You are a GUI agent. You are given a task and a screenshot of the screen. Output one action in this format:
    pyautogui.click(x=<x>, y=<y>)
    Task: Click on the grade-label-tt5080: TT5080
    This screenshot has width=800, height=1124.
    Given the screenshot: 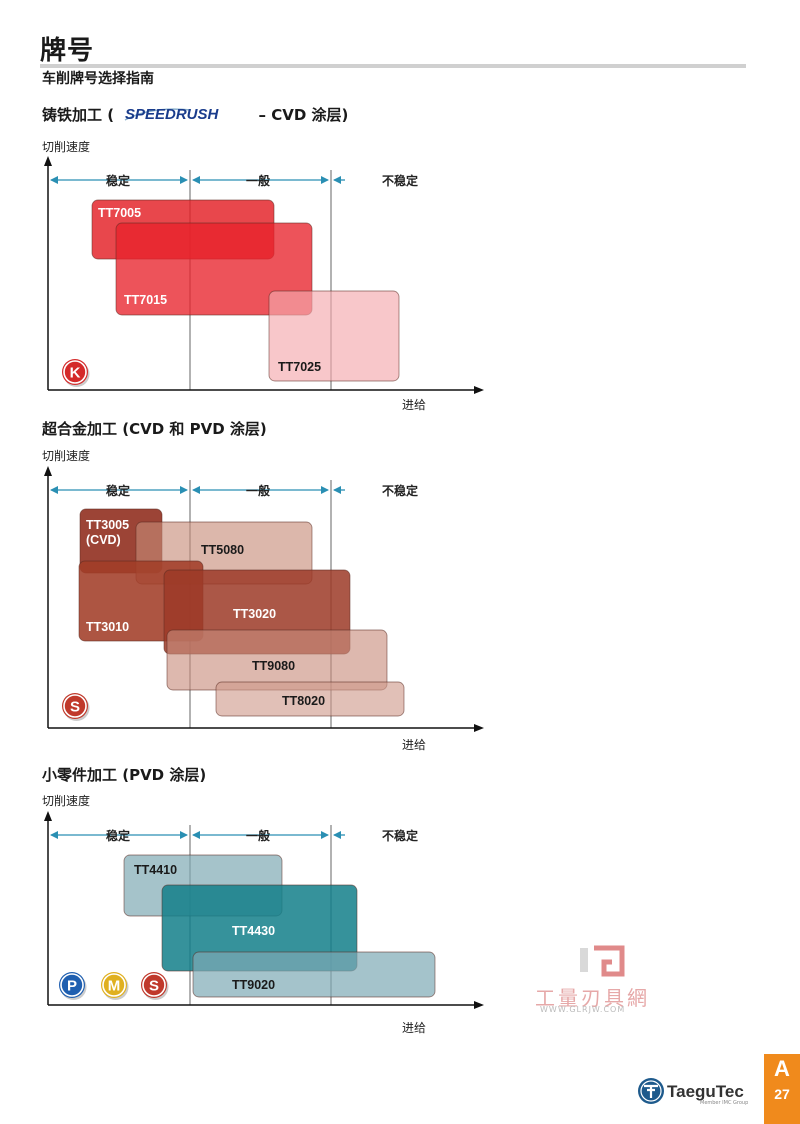 What is the action you would take?
    pyautogui.click(x=222, y=550)
    